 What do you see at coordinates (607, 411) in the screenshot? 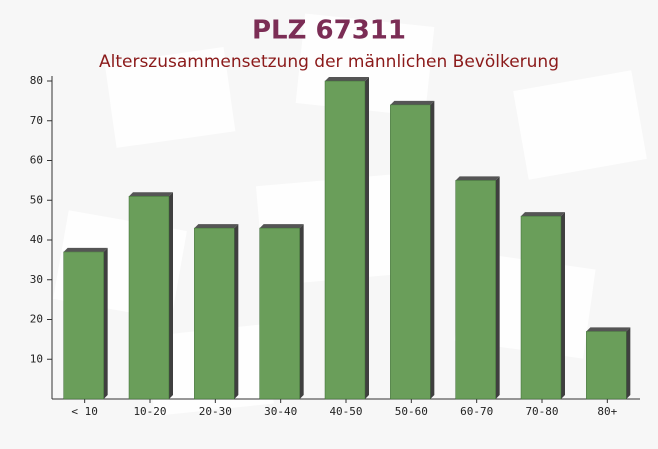
I see `x-tick-label: 80+` at bounding box center [607, 411].